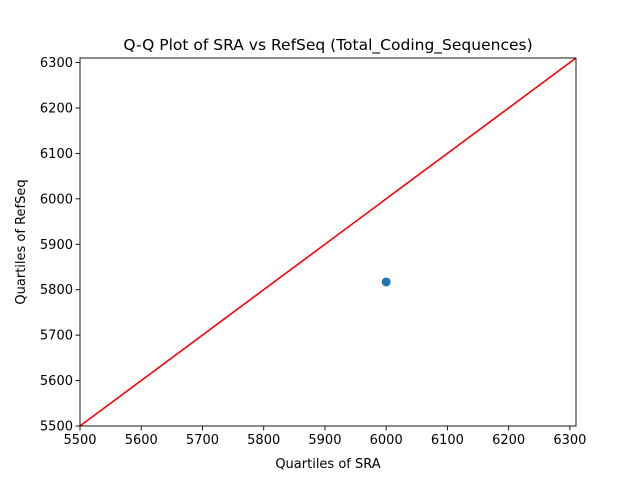 Image resolution: width=640 pixels, height=484 pixels. Describe the element at coordinates (263, 440) in the screenshot. I see `x-tick-label-5800: 5800` at that location.